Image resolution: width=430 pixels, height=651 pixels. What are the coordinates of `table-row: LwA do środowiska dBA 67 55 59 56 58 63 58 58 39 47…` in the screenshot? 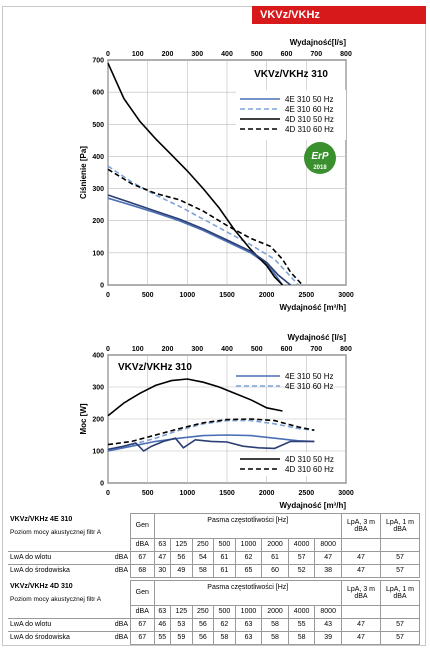 It's located at (214, 637).